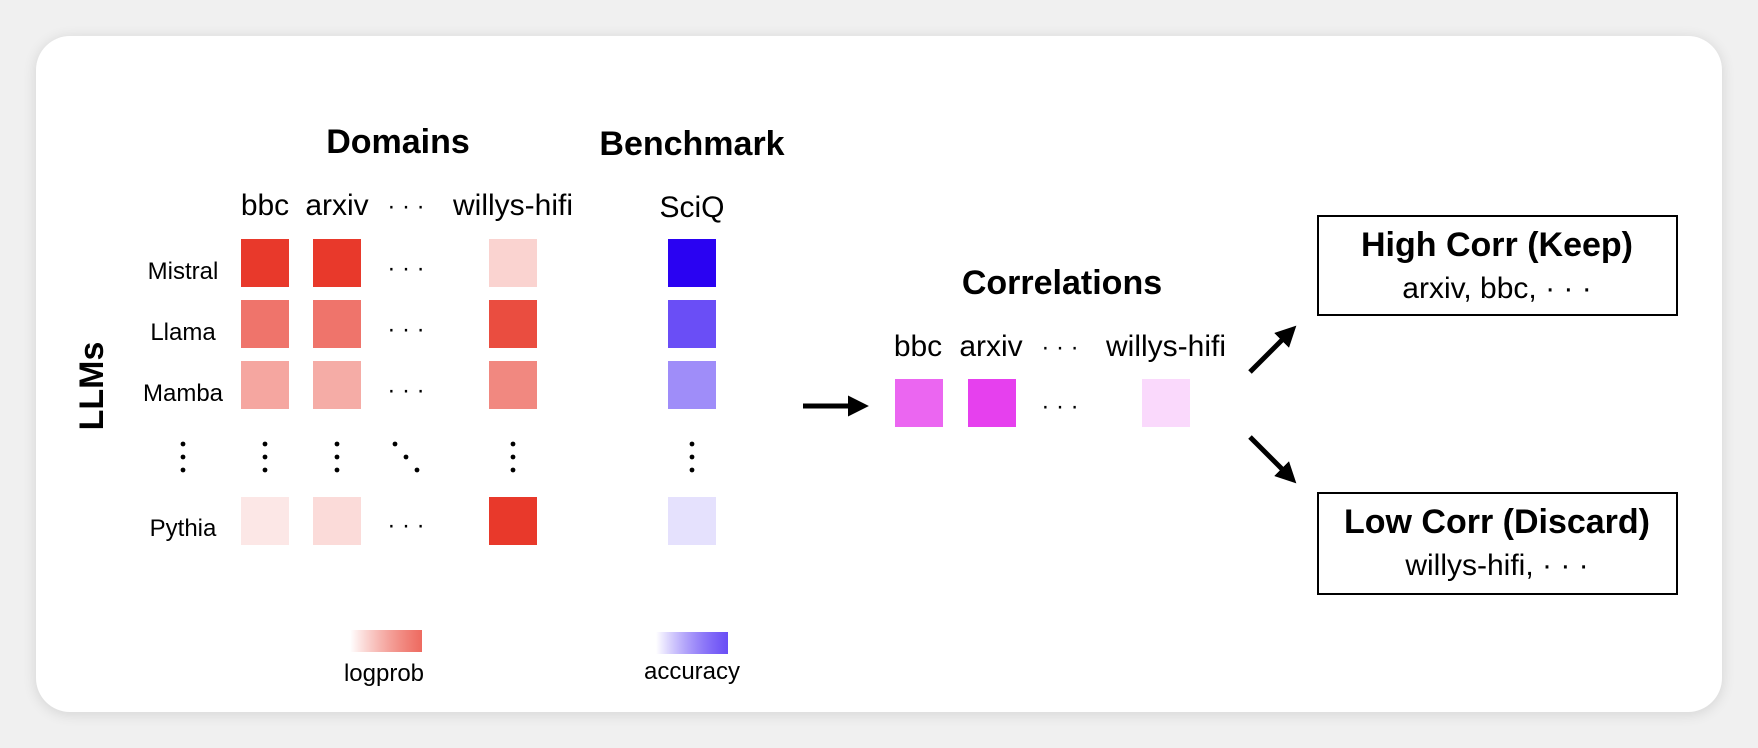 This screenshot has width=1758, height=748. I want to click on model-label-llama: Llama, so click(183, 332).